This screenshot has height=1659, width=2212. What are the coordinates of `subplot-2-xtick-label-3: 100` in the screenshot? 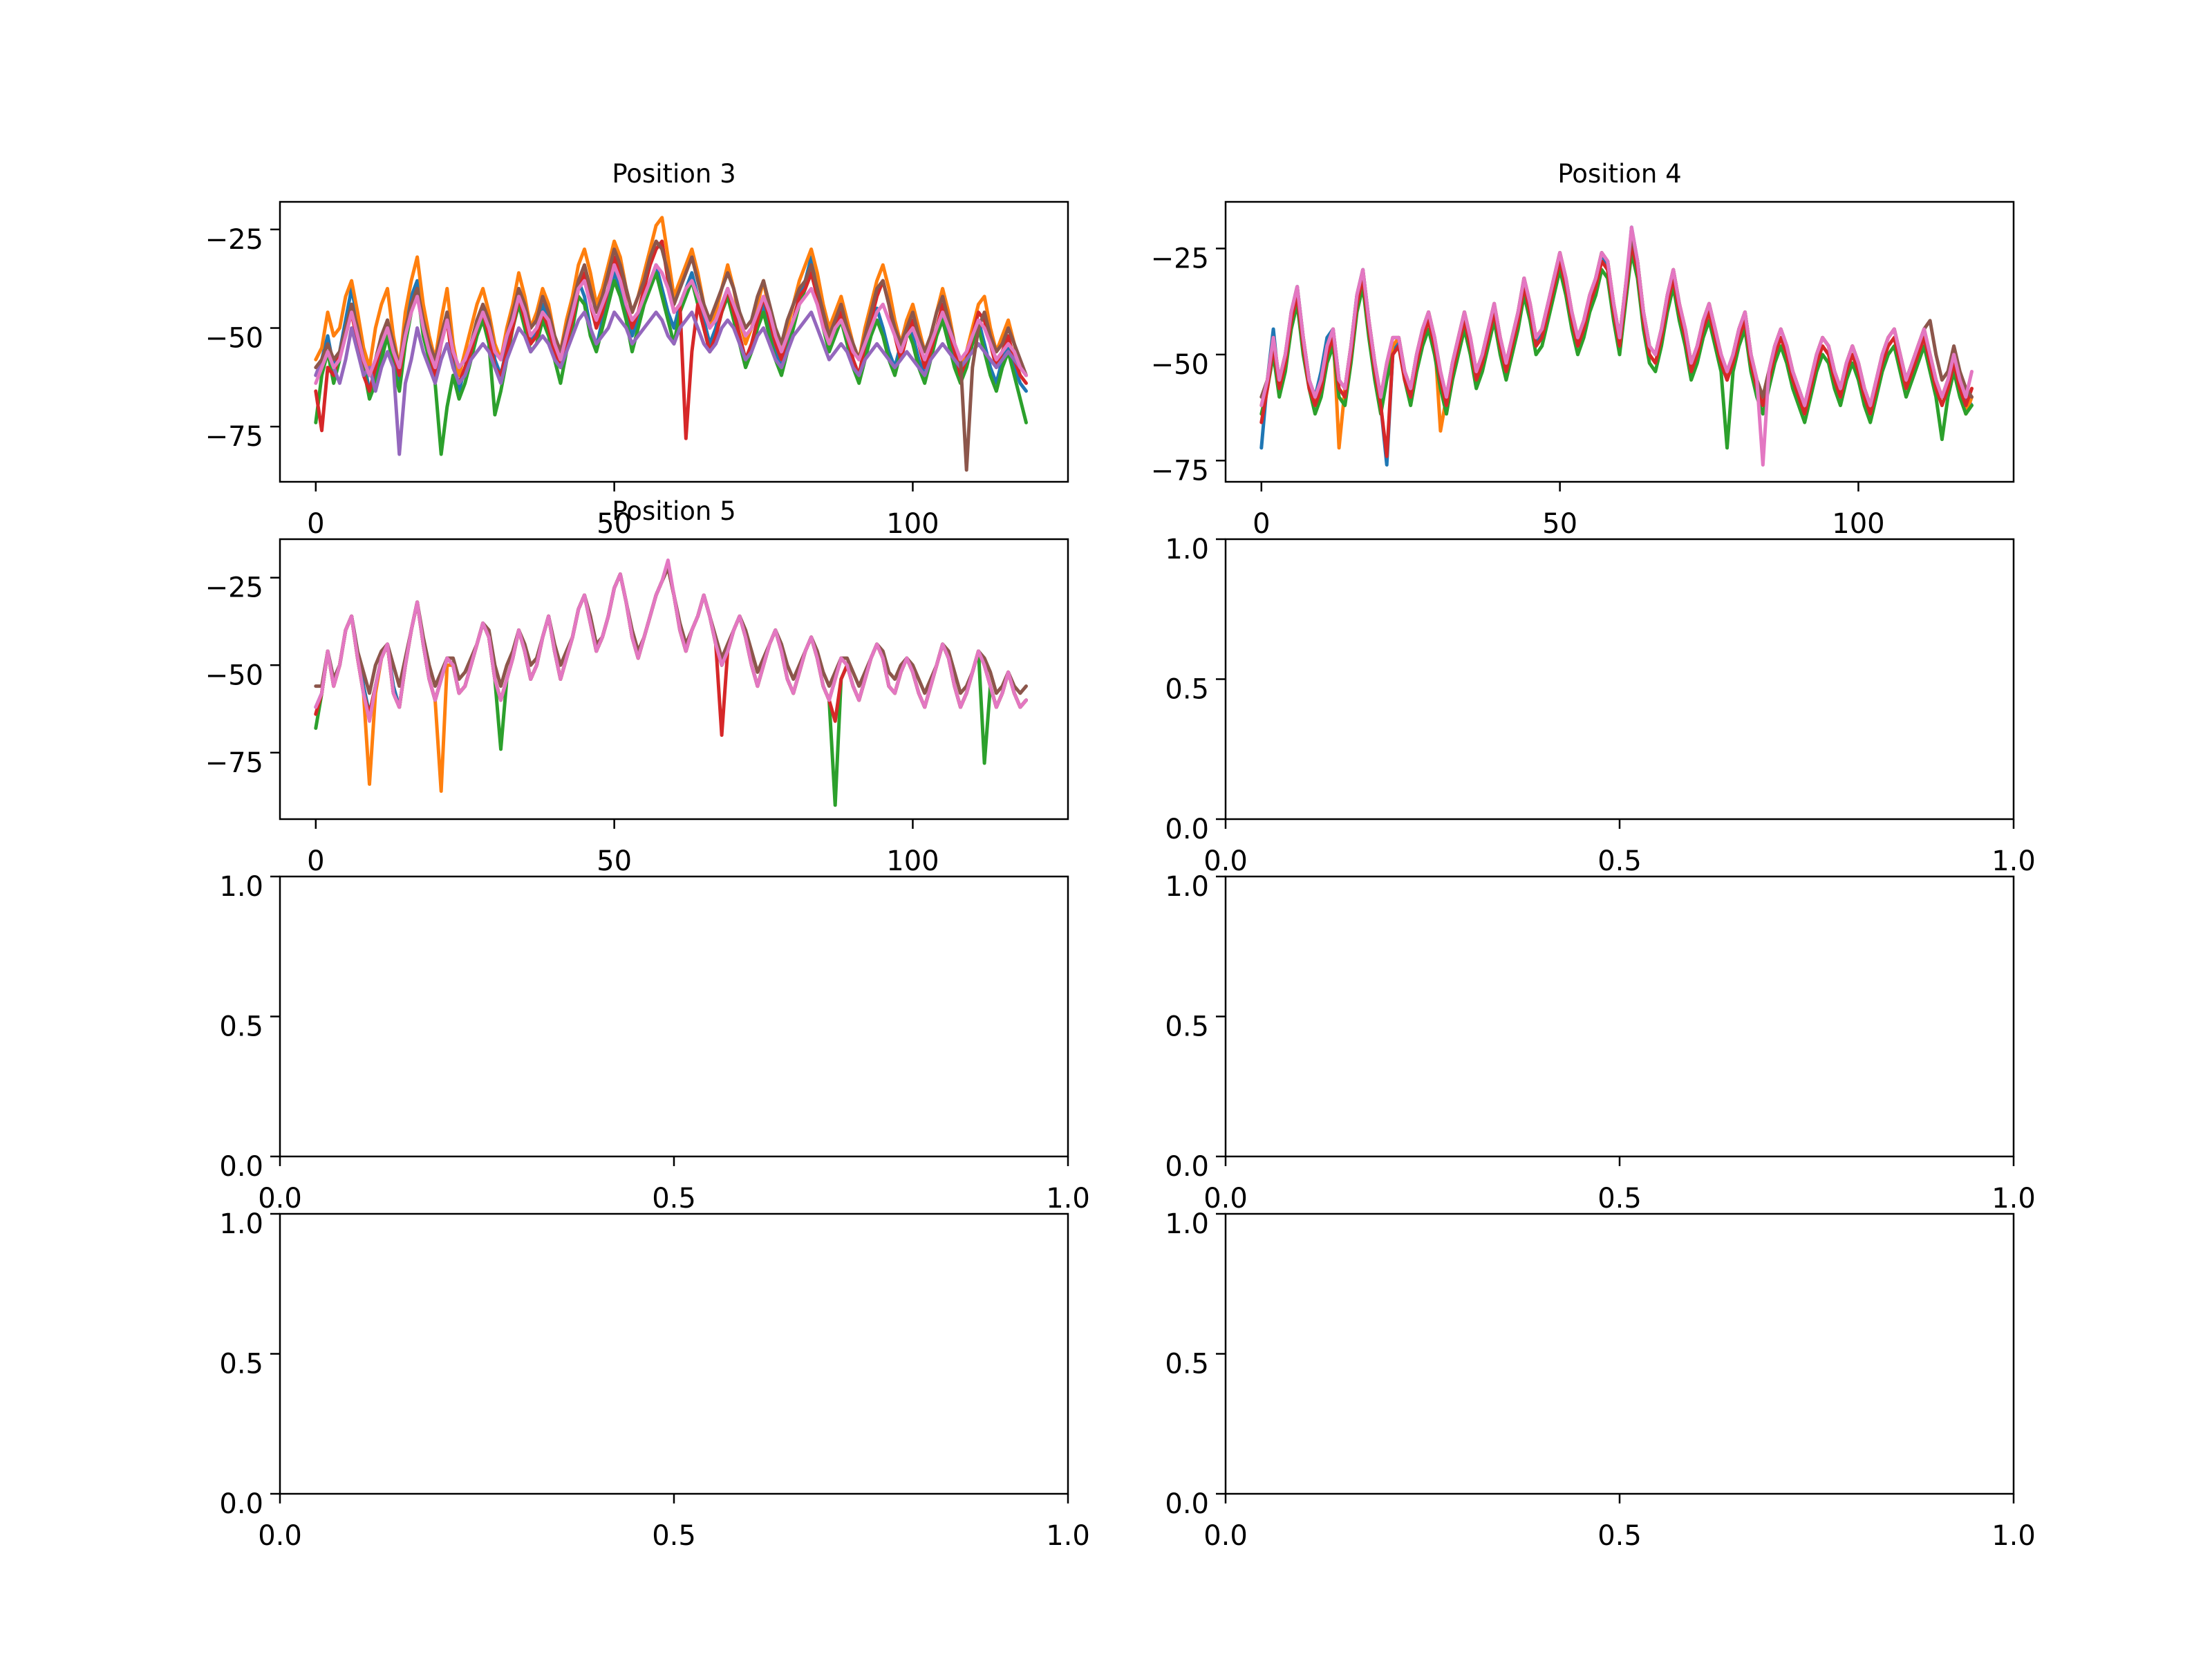 It's located at (1858, 524).